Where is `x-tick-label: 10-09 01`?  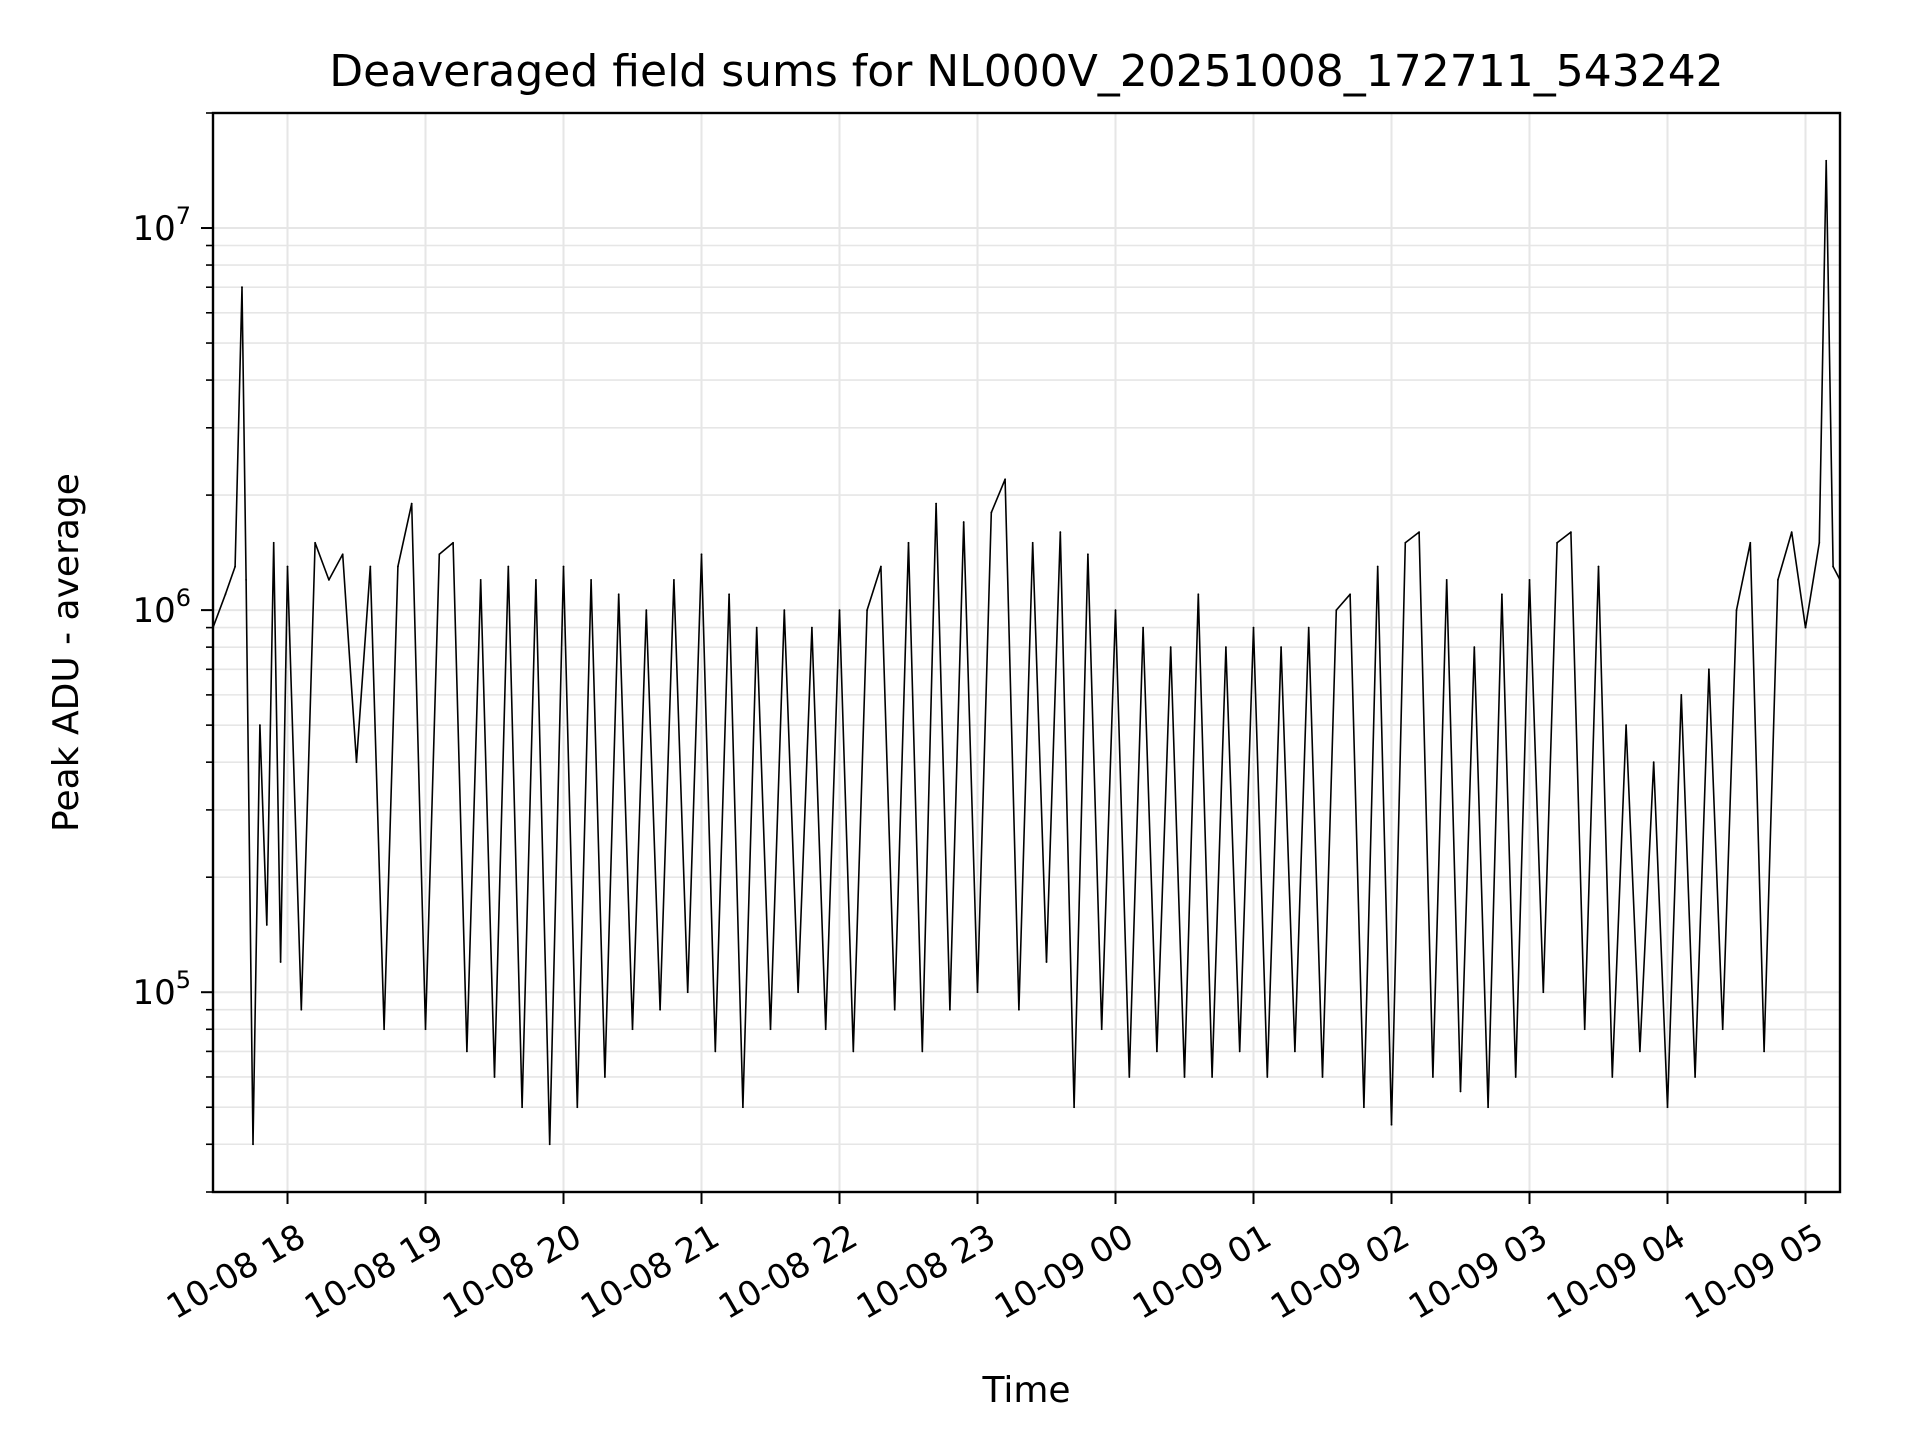
x-tick-label: 10-09 01 is located at coordinates (1202, 1272).